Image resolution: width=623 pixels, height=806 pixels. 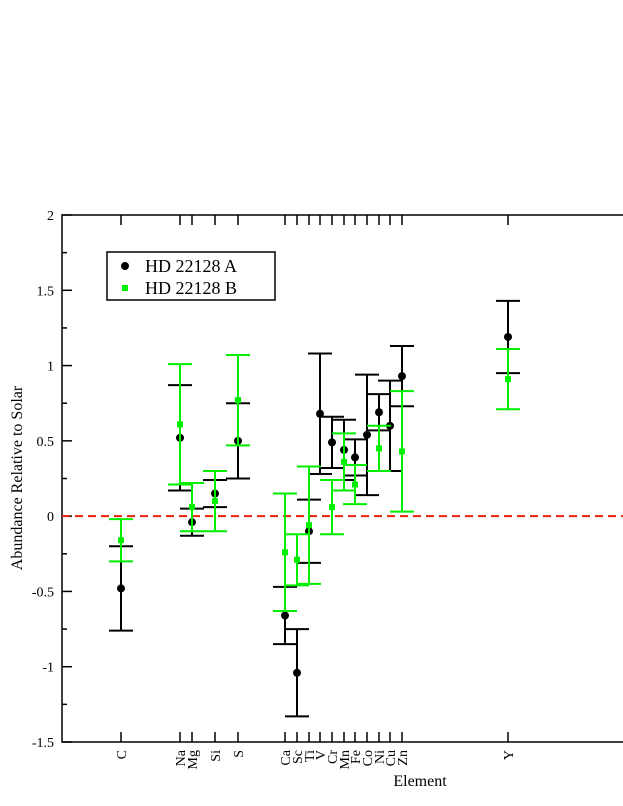 I want to click on x-tick-label: Ni, so click(x=380, y=757).